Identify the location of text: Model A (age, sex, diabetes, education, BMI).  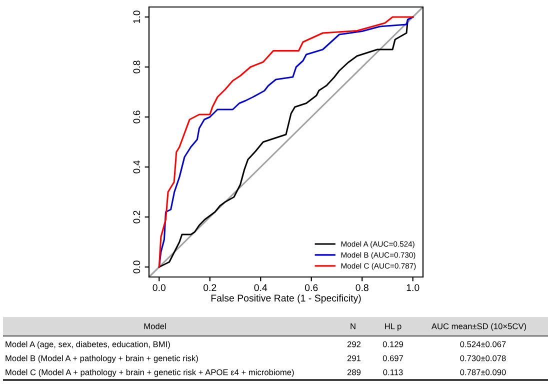
(88, 345).